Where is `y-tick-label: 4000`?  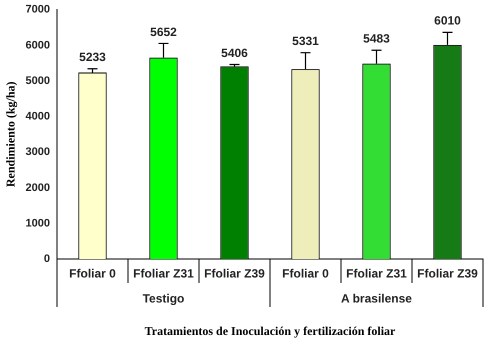 y-tick-label: 4000 is located at coordinates (38, 116).